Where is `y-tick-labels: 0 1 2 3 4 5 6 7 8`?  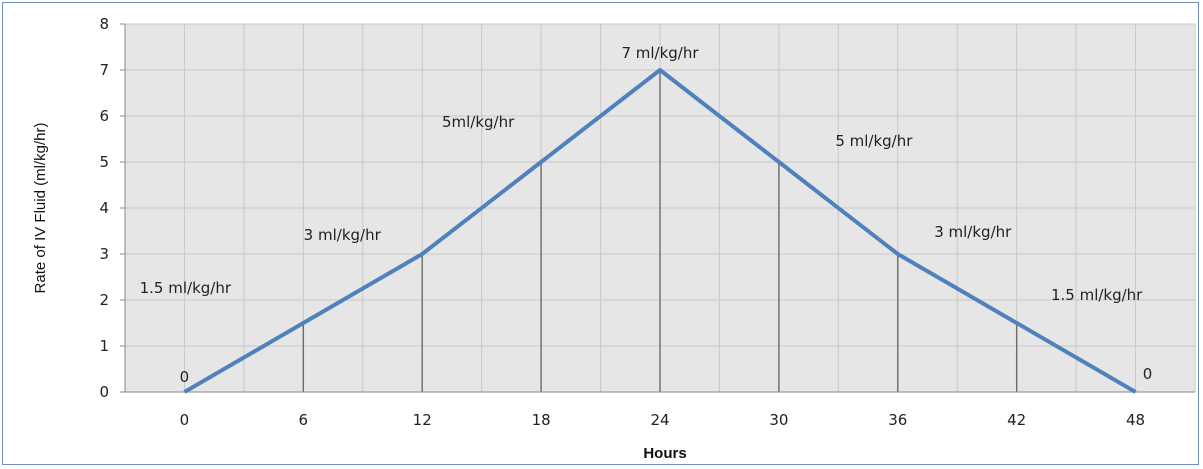
y-tick-labels: 0 1 2 3 4 5 6 7 8 is located at coordinates (104, 208).